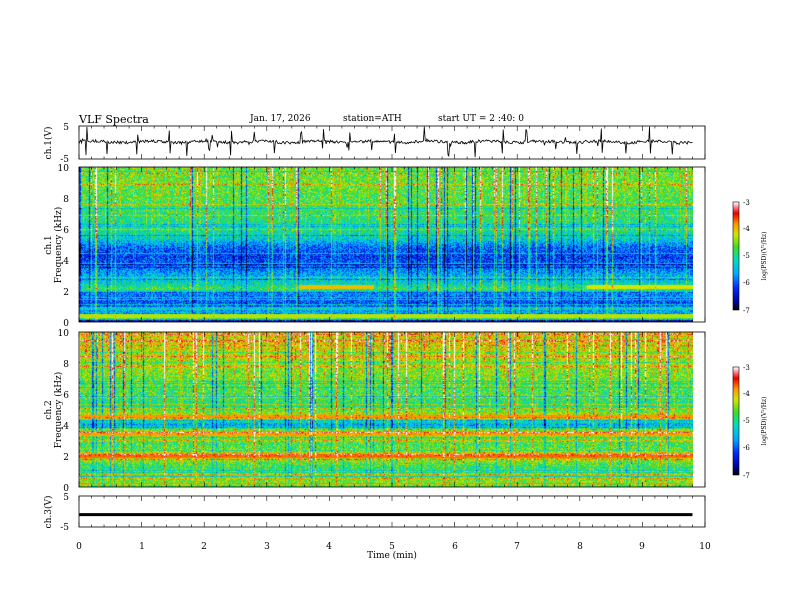  What do you see at coordinates (142, 547) in the screenshot?
I see `xtick-1: 1` at bounding box center [142, 547].